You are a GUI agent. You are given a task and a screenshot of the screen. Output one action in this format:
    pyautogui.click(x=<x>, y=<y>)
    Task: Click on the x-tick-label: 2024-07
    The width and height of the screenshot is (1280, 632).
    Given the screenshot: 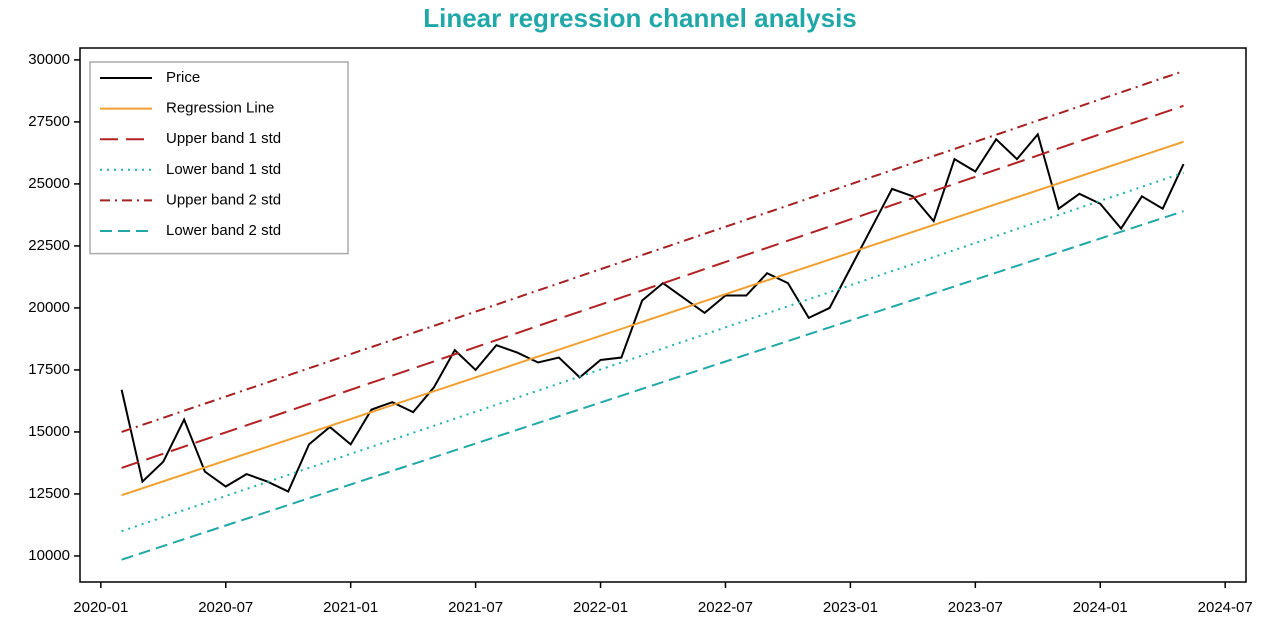 What is the action you would take?
    pyautogui.click(x=1225, y=607)
    